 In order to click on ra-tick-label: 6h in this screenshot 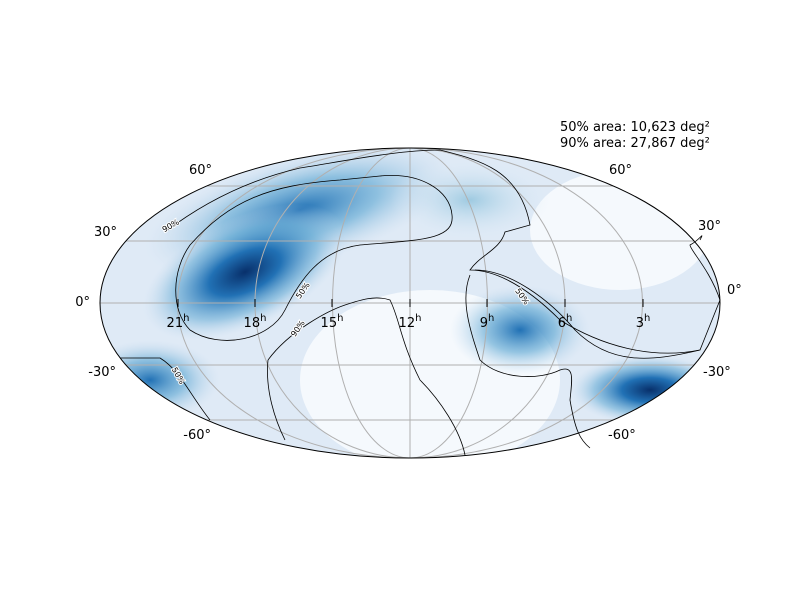, I will do `click(565, 322)`.